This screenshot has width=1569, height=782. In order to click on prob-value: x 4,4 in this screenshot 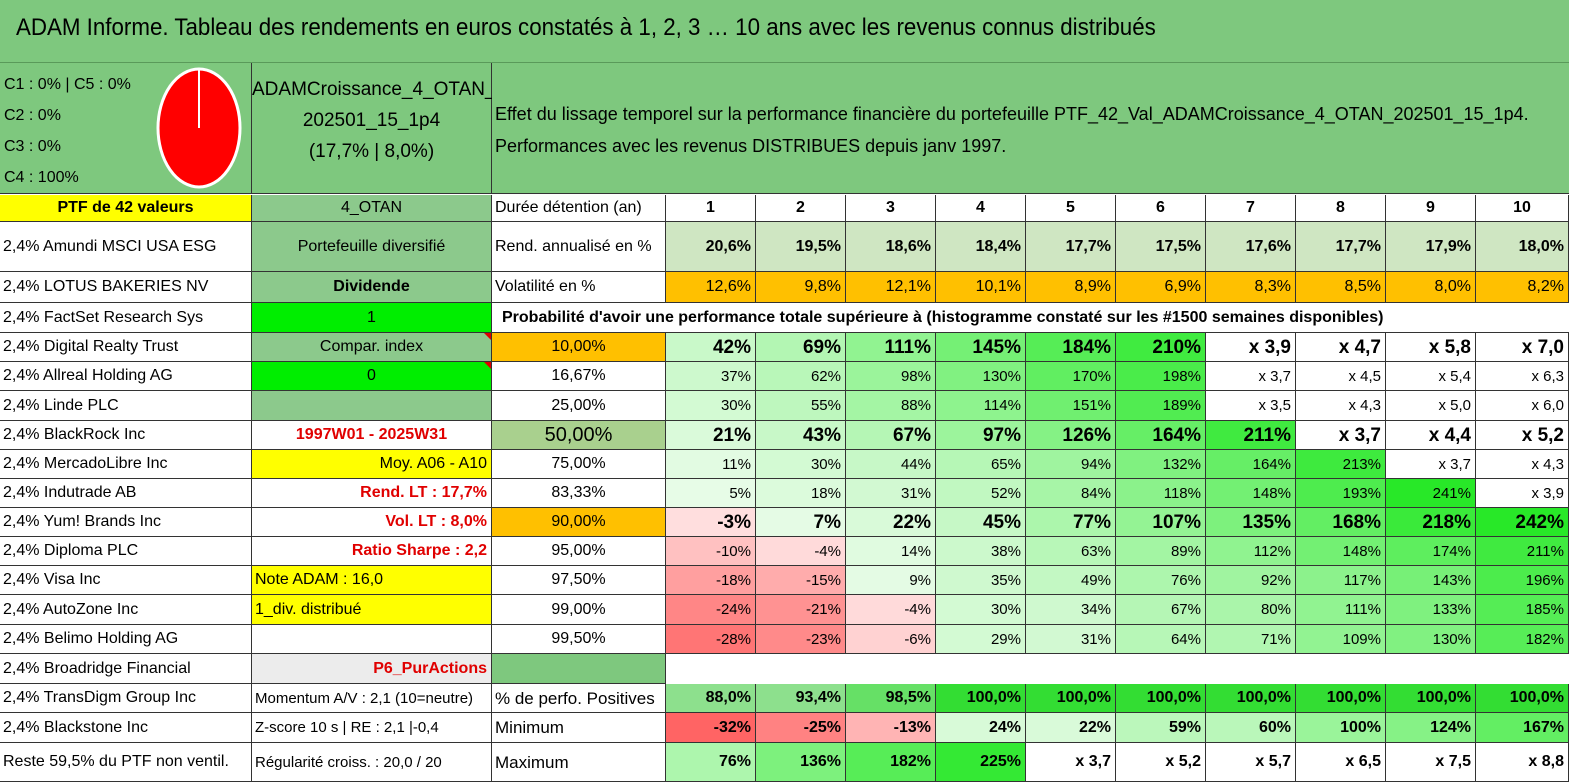, I will do `click(1431, 435)`.